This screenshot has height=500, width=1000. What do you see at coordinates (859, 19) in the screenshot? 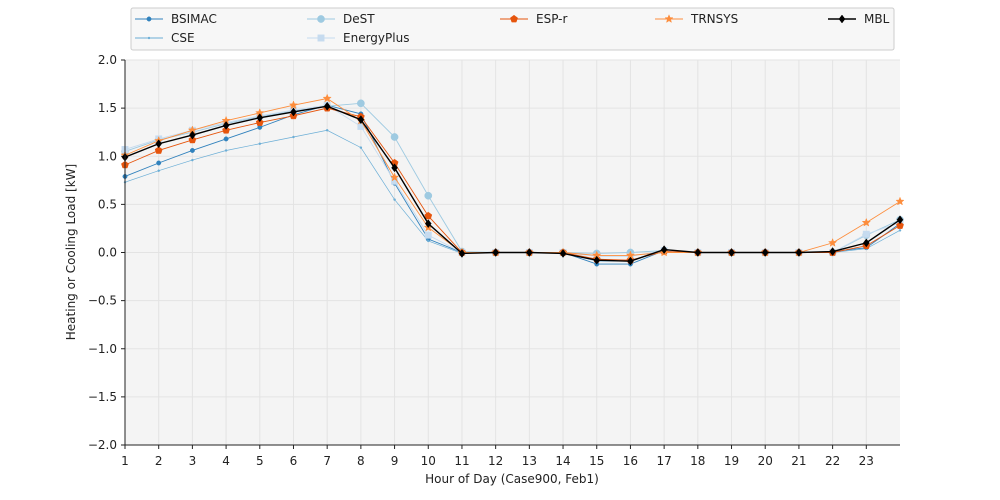
I see `legend-item-mbl: MBL` at bounding box center [859, 19].